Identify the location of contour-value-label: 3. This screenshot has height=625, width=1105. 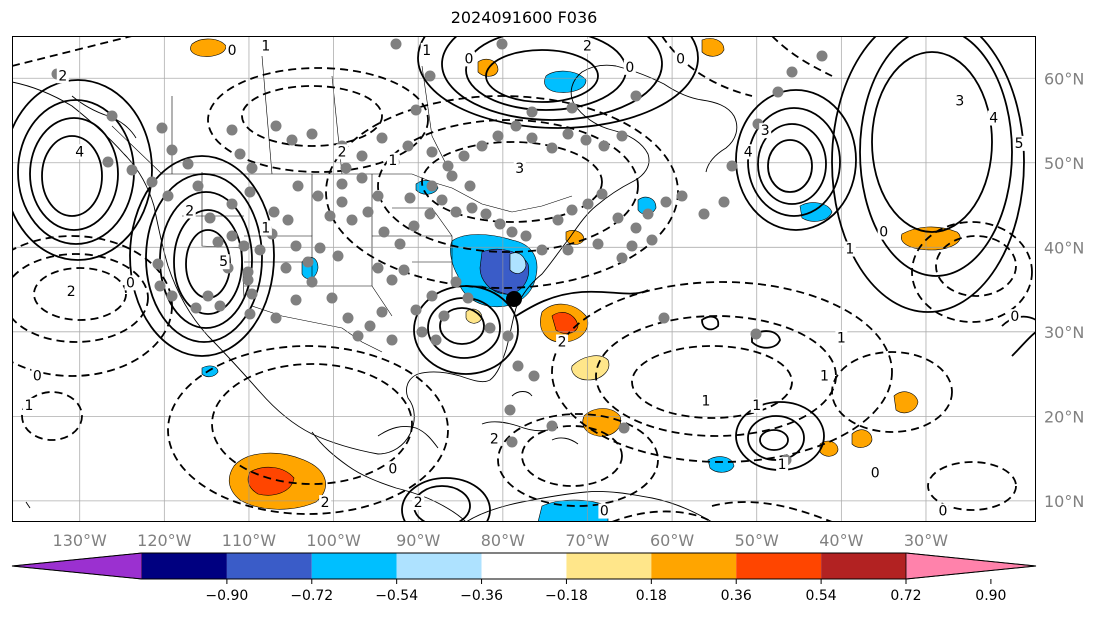
(519, 169).